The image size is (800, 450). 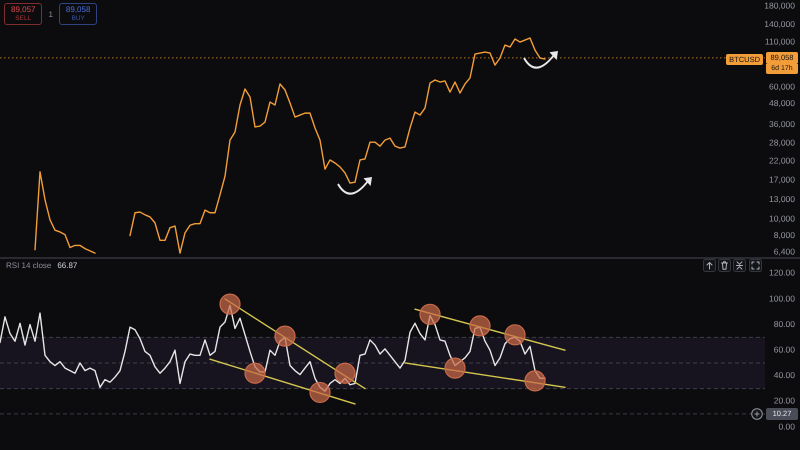 What do you see at coordinates (782, 199) in the screenshot?
I see `y-tick-label: 13,000` at bounding box center [782, 199].